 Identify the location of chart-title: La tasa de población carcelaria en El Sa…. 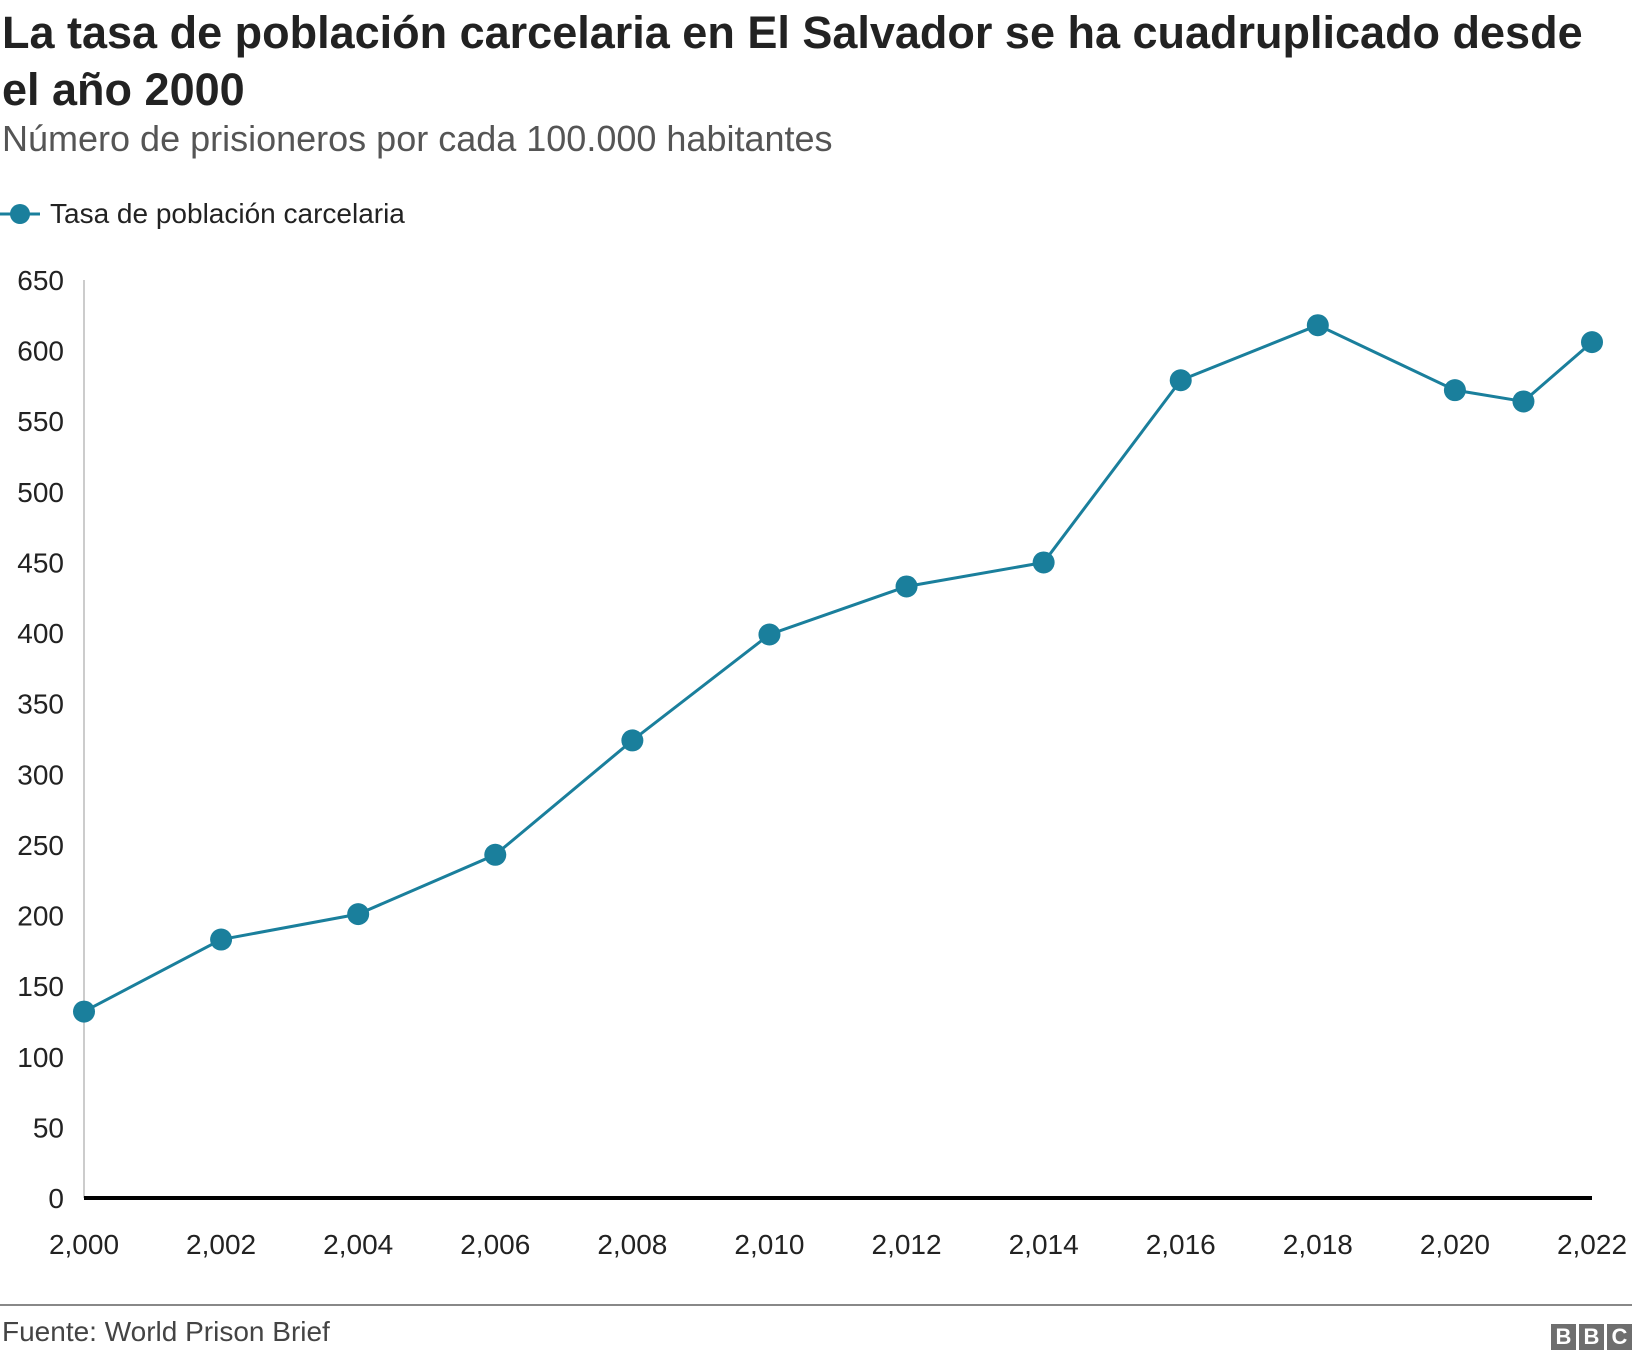
(792, 61).